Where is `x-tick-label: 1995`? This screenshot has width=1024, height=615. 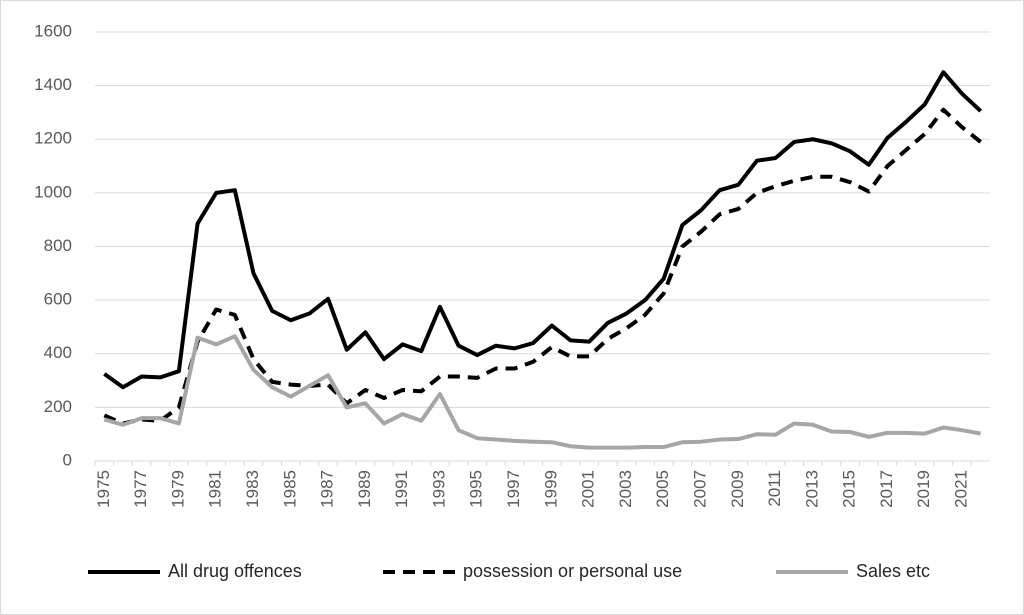
x-tick-label: 1995 is located at coordinates (476, 489).